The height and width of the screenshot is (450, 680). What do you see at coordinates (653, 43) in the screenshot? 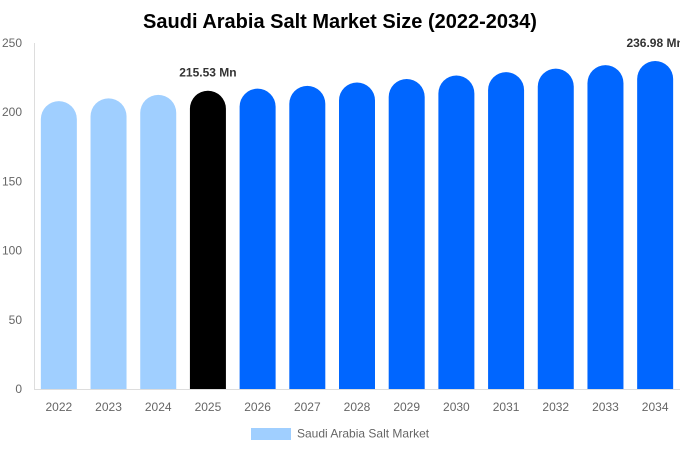
I see `data-label: 236.98 Mn` at bounding box center [653, 43].